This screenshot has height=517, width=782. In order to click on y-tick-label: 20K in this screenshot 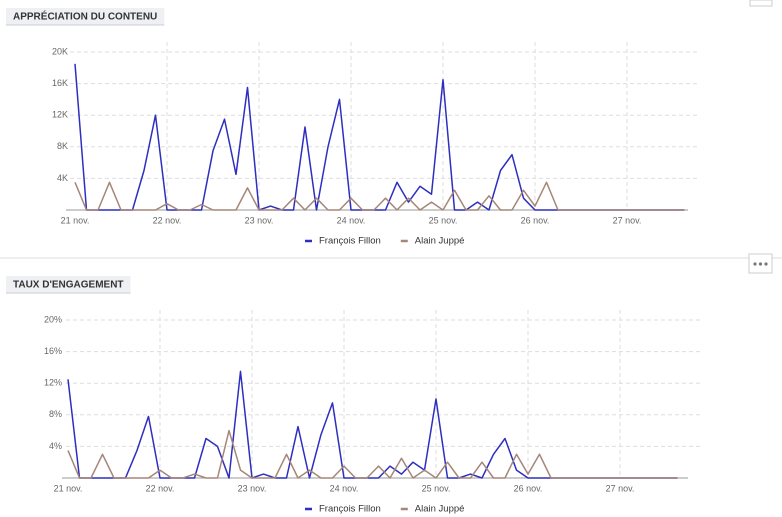, I will do `click(60, 51)`.